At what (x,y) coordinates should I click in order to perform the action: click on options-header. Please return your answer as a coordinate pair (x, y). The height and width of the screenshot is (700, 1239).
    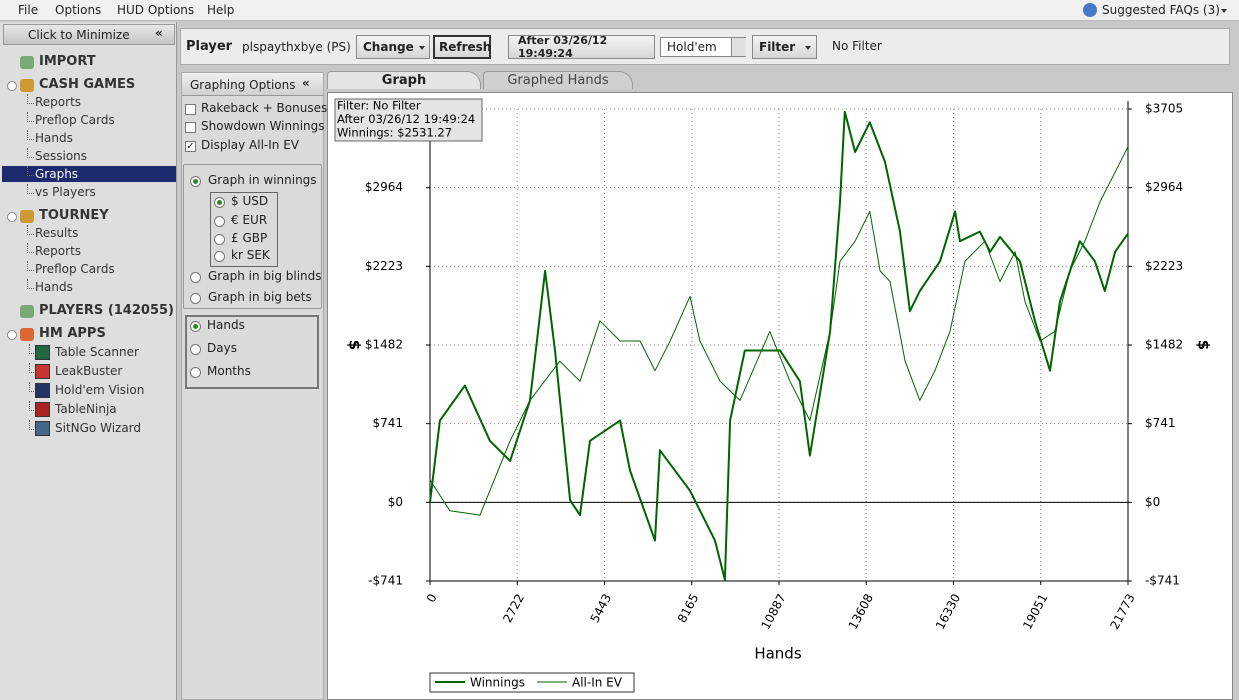
    Looking at the image, I should click on (252, 84).